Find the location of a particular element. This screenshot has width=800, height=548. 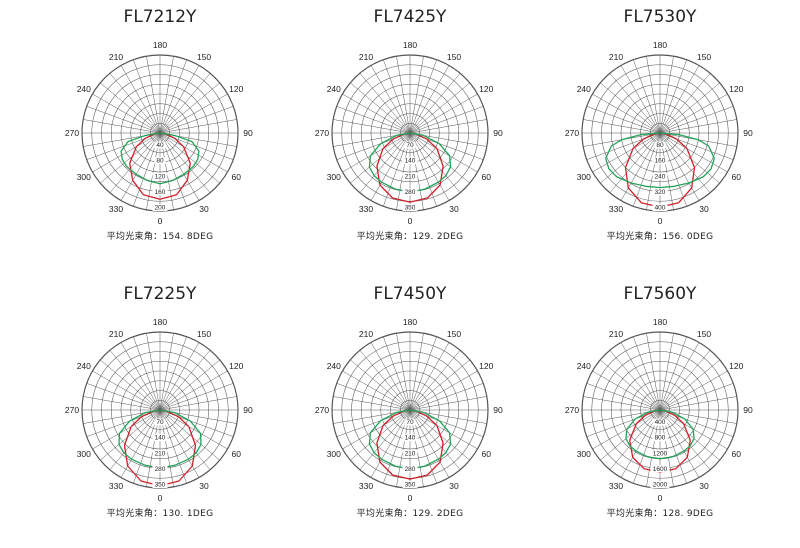

radial-tick-label: 320 is located at coordinates (660, 192).